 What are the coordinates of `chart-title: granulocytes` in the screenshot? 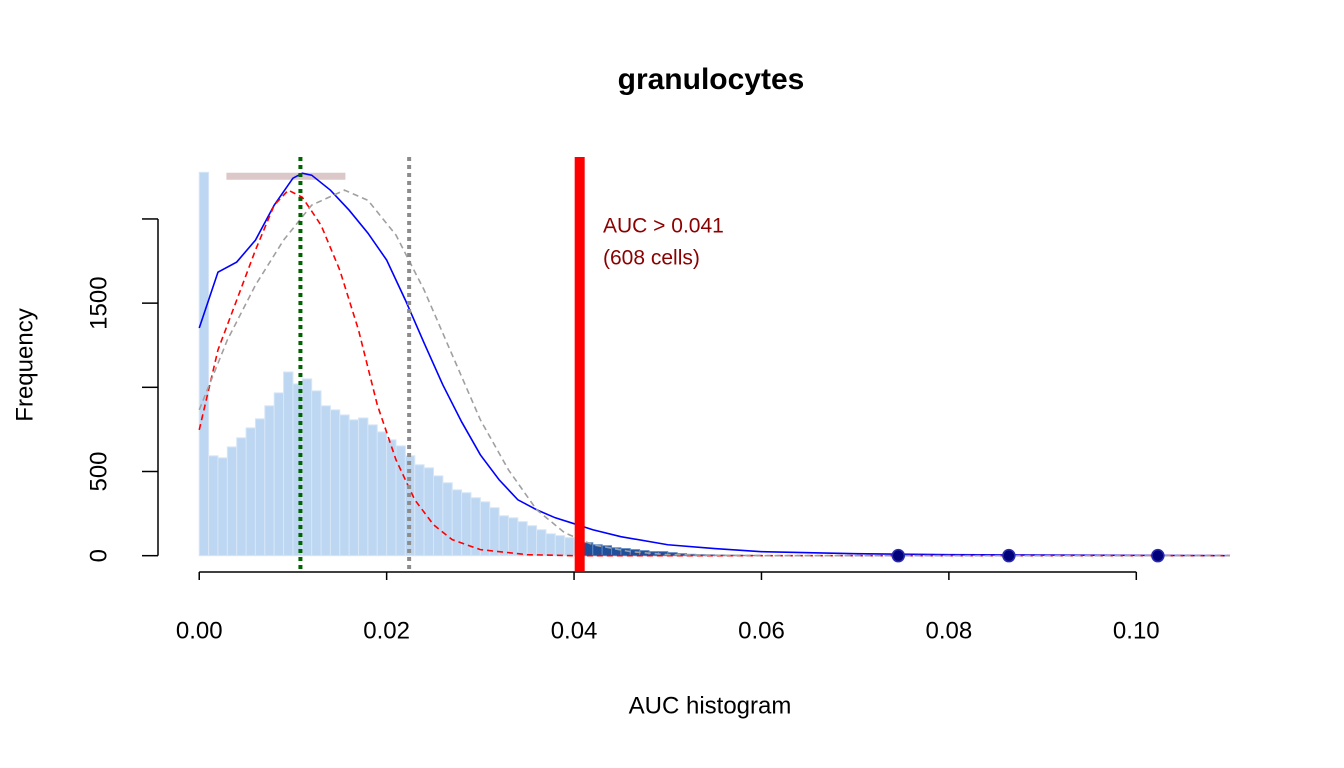 It's located at (711, 79).